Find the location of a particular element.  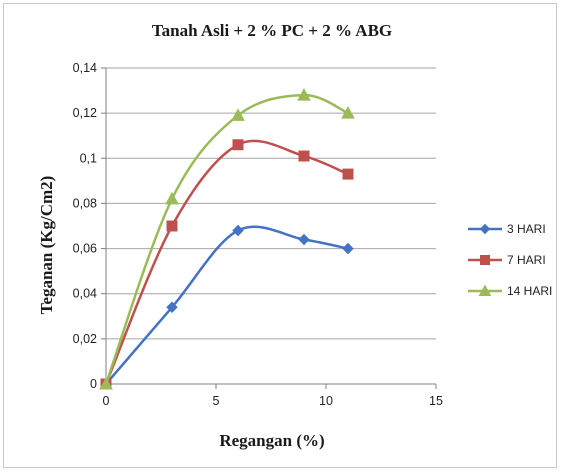

y-tick-label: 0 is located at coordinates (93, 384).